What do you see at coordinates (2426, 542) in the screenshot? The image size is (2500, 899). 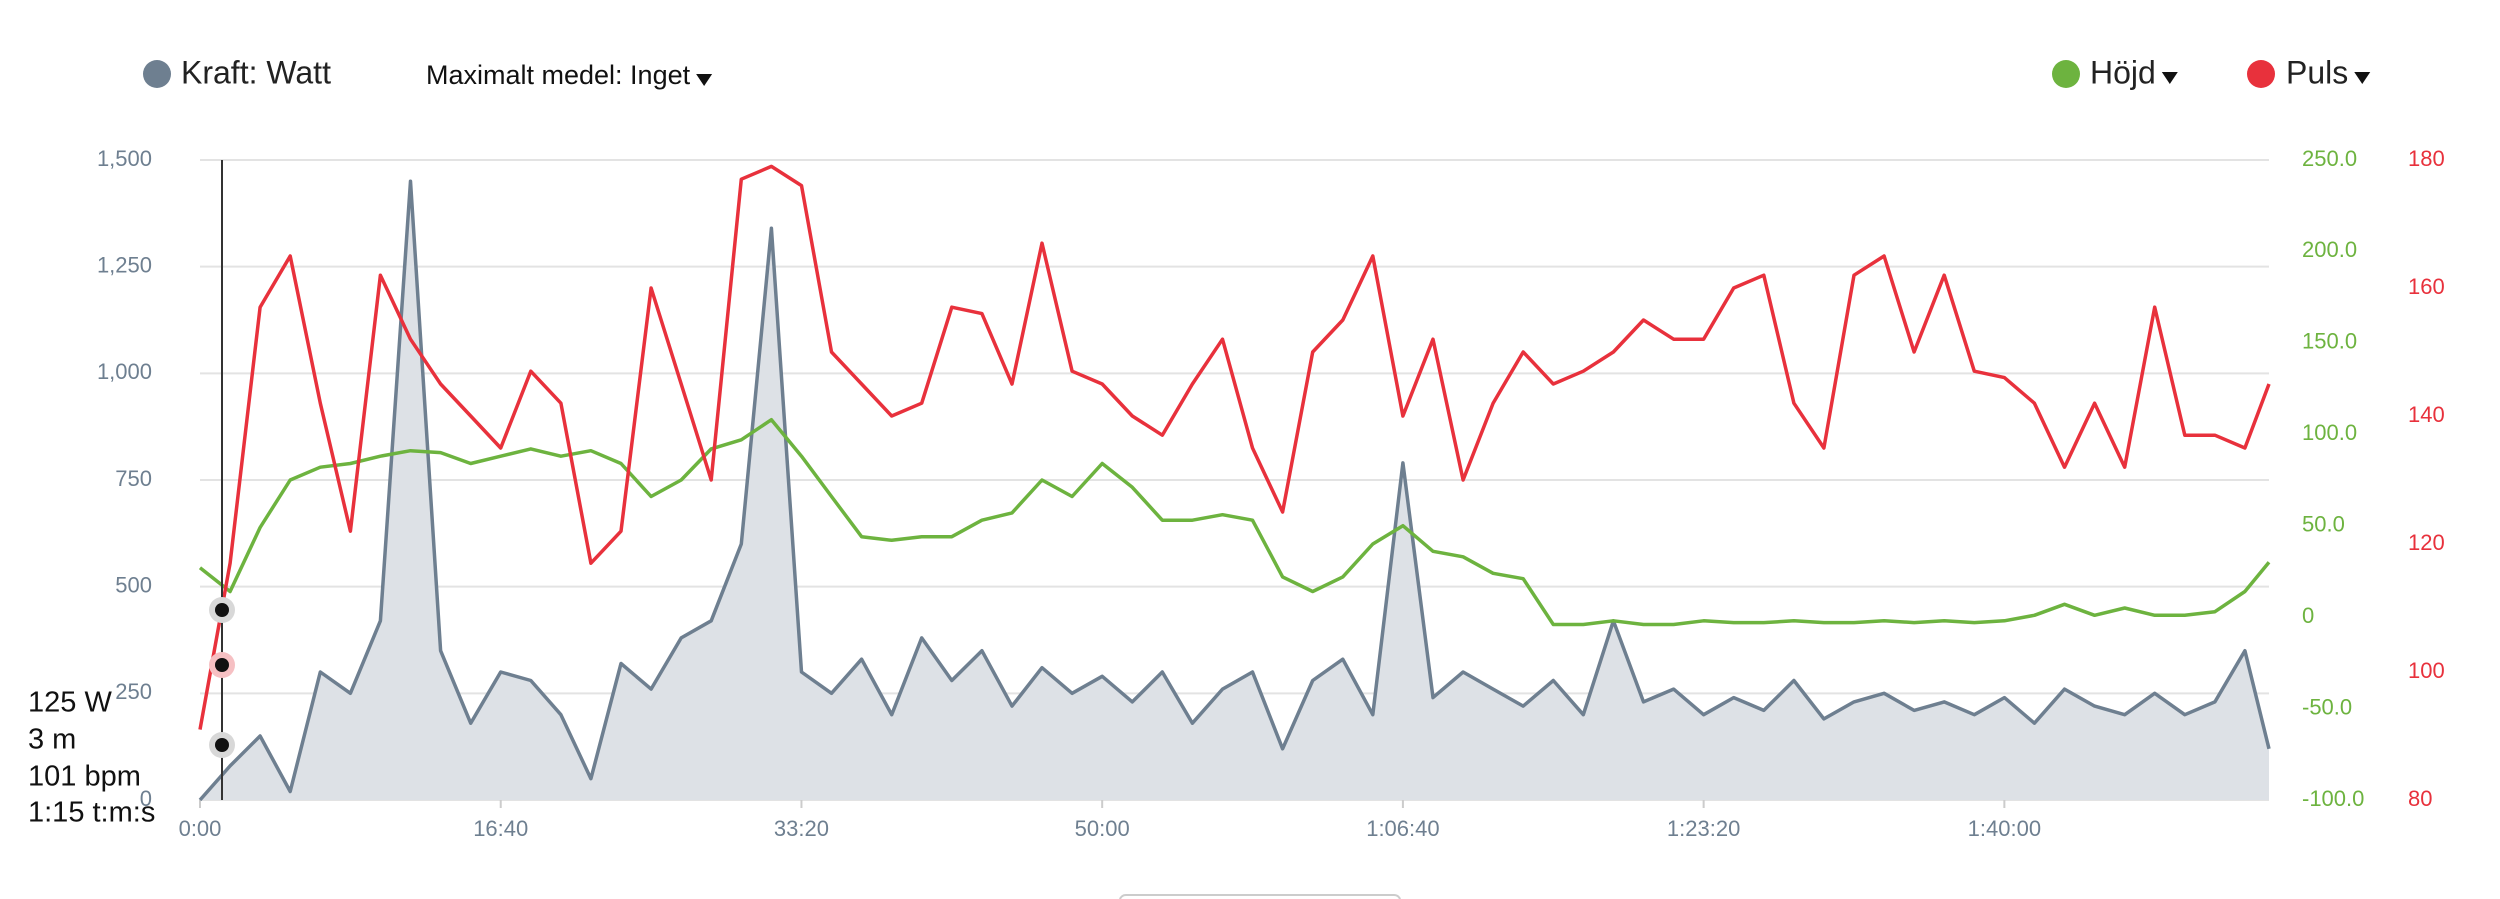 I see `y3-tick-label: 120` at bounding box center [2426, 542].